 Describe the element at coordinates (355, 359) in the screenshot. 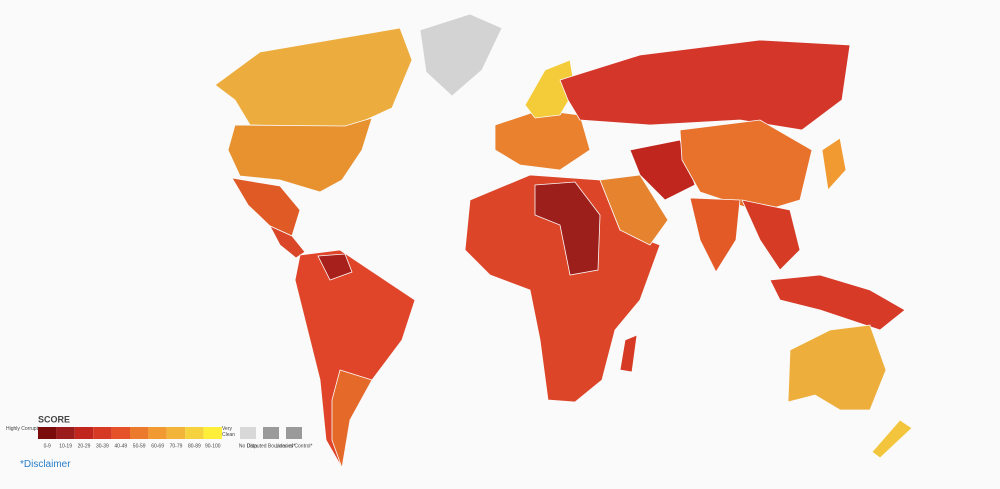

I see `south-america` at that location.